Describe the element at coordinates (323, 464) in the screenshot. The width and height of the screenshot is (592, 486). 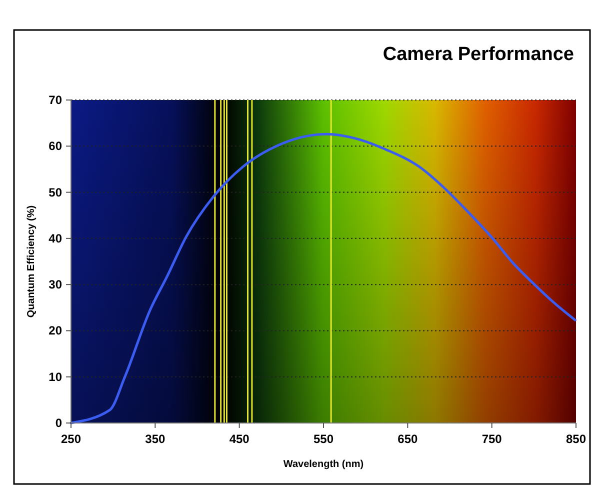
I see `x-axis-title: Wavelength (nm)` at that location.